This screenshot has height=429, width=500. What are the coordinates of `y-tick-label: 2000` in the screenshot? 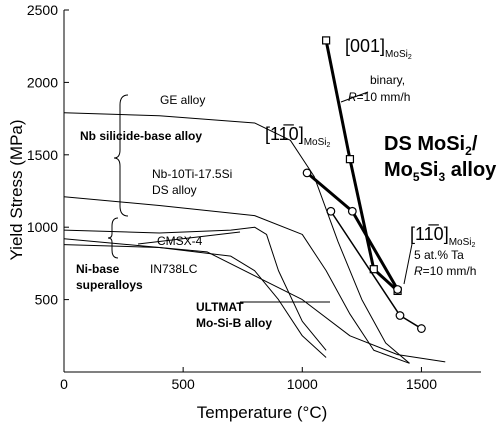 It's located at (42, 82).